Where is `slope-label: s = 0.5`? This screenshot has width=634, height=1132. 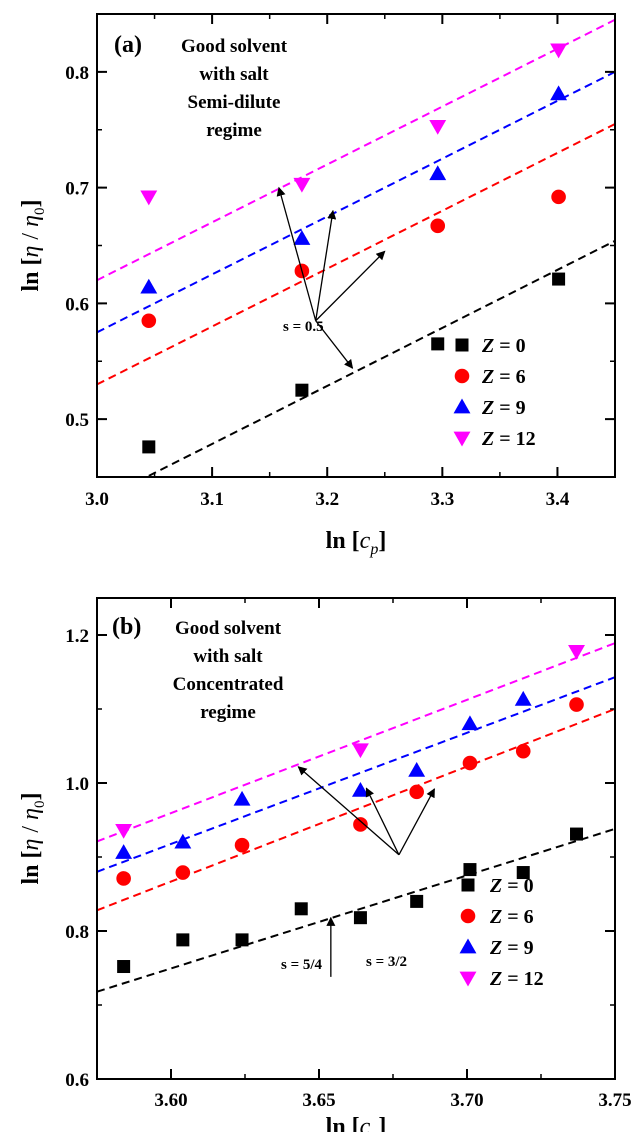 slope-label: s = 0.5 is located at coordinates (303, 327).